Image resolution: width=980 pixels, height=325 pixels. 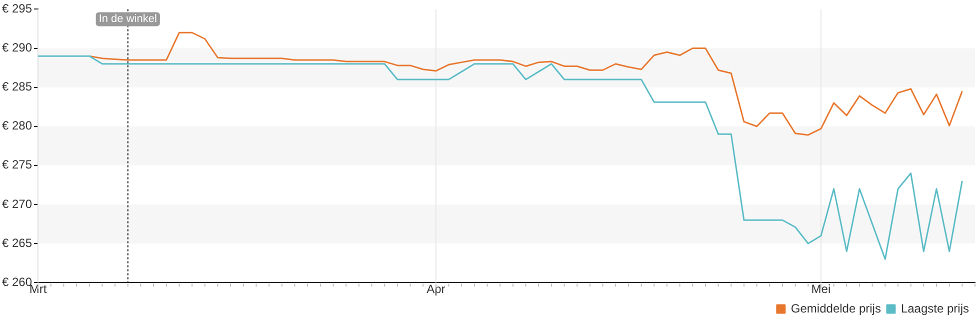 I want to click on x-tick-label: Mei, so click(x=821, y=289).